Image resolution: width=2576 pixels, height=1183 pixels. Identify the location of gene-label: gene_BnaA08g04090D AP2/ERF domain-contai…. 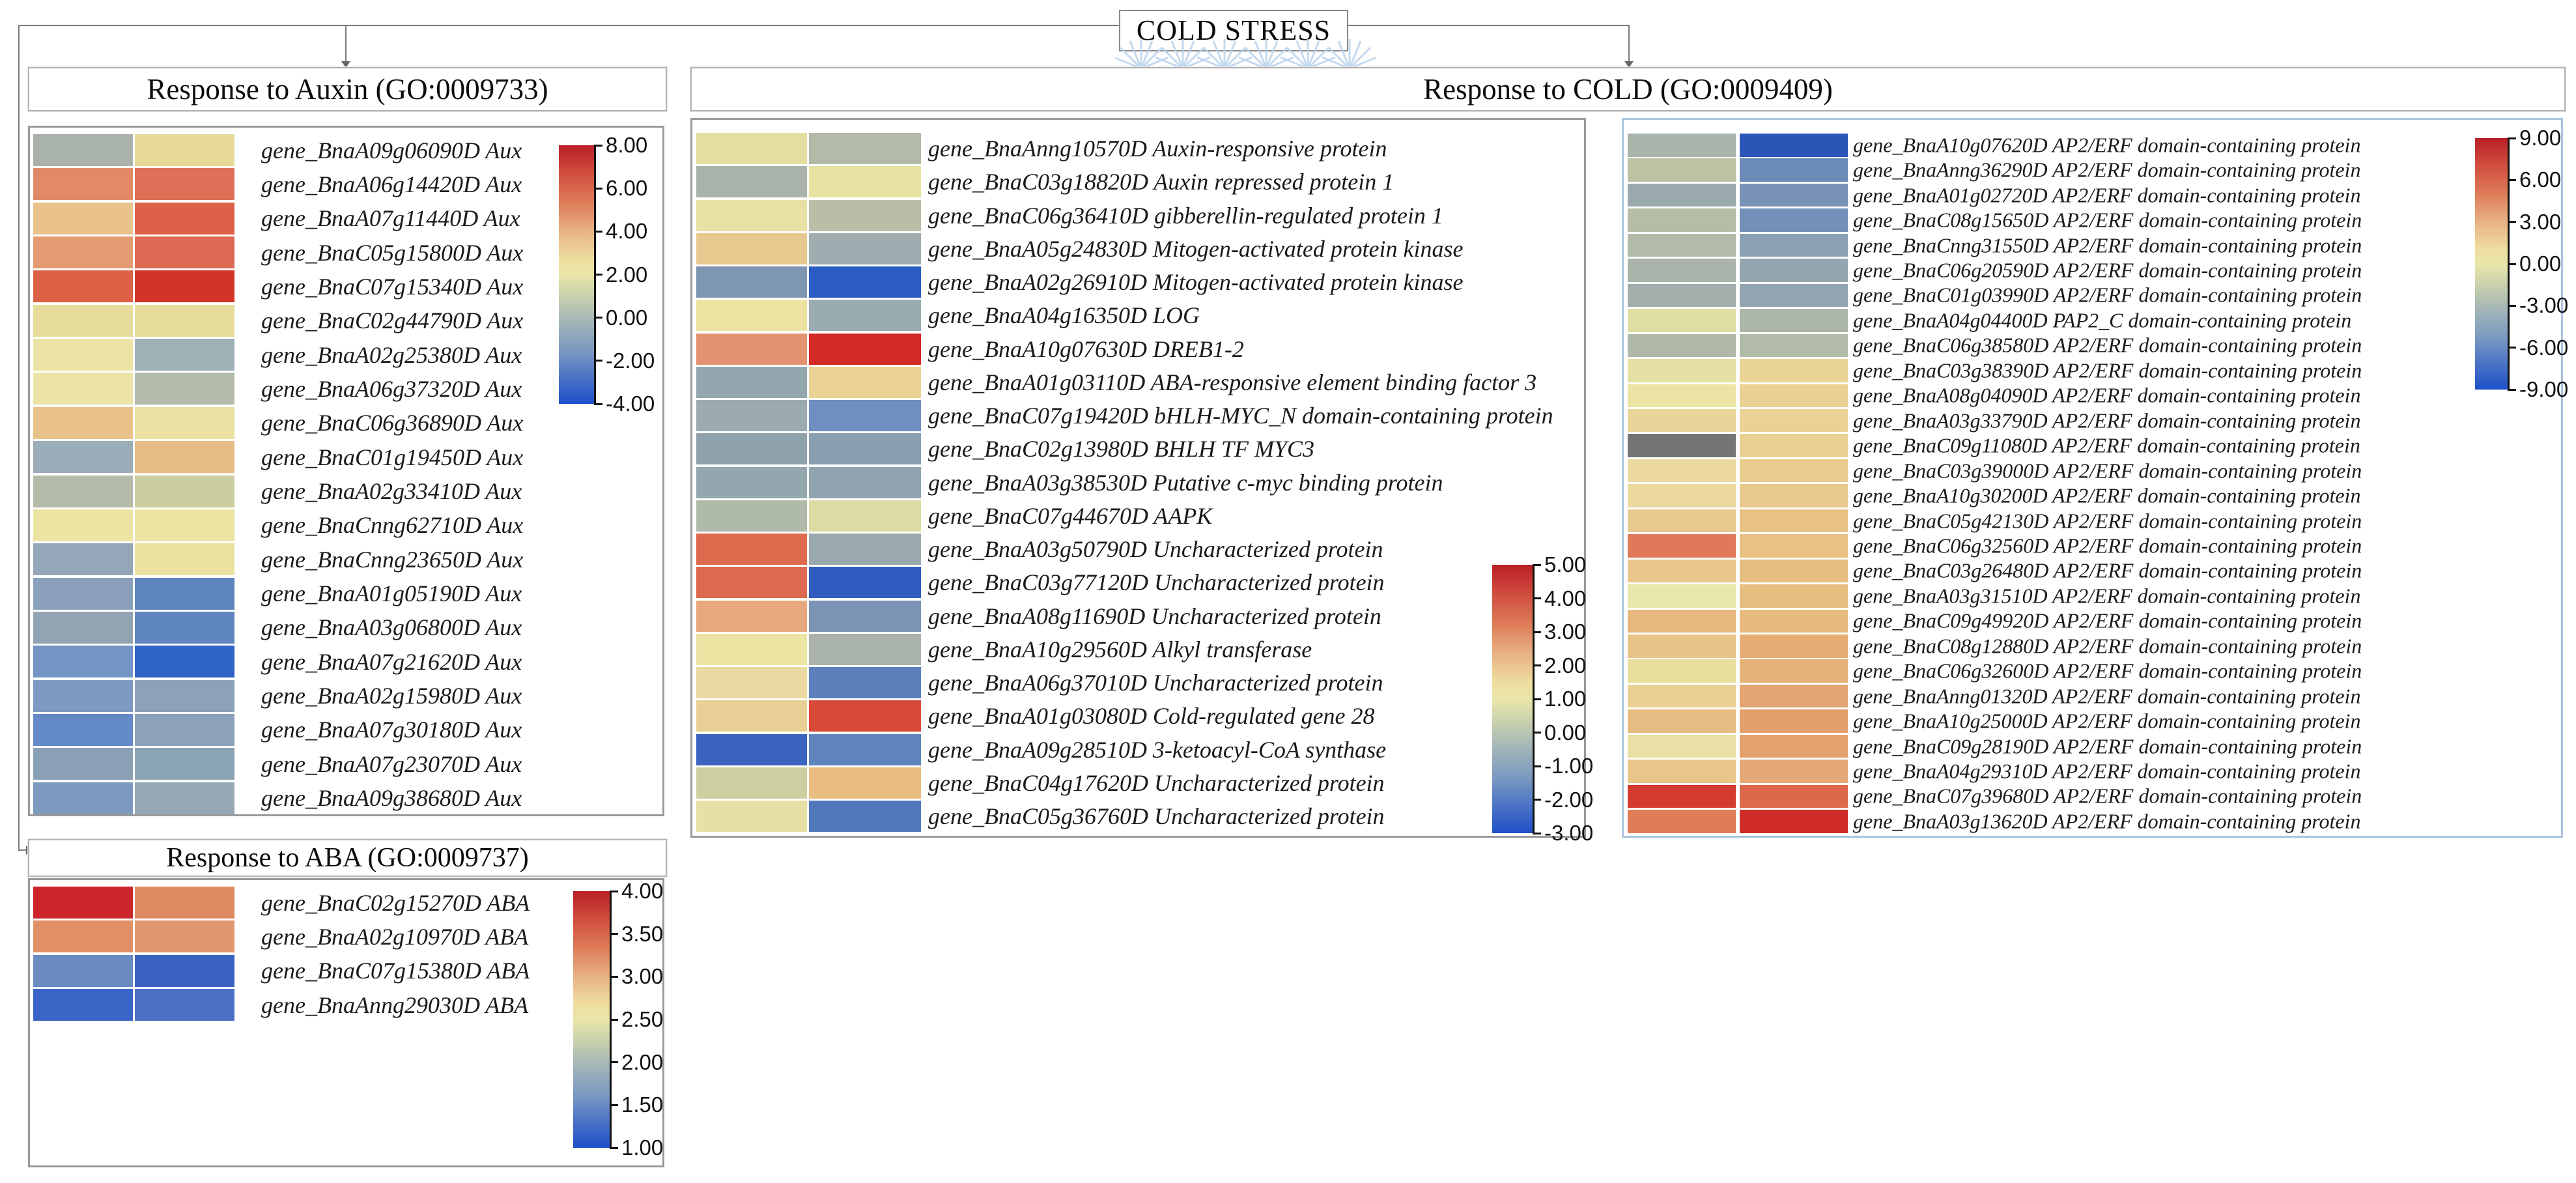
(2107, 395).